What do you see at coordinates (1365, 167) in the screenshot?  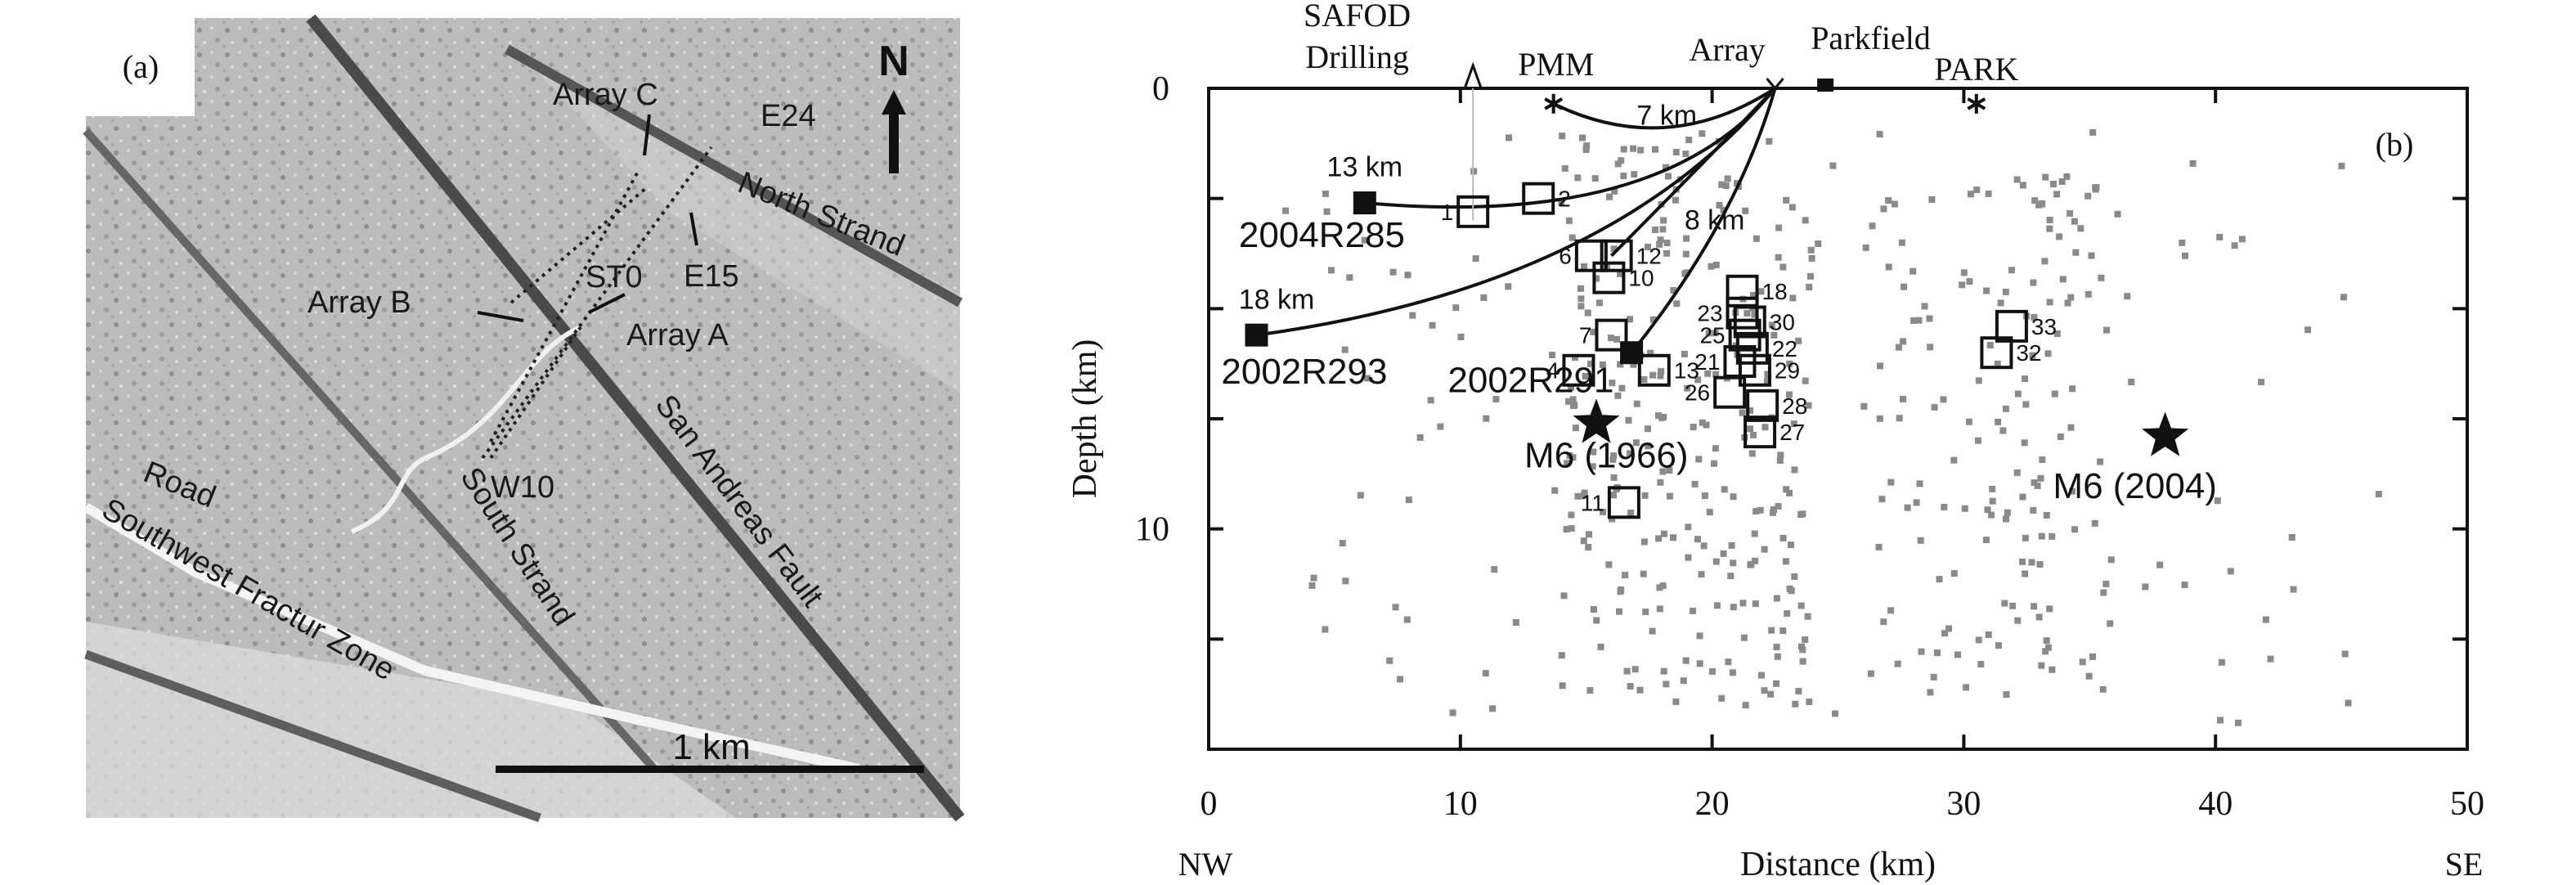 I see `event-distance-13km: 13 km` at bounding box center [1365, 167].